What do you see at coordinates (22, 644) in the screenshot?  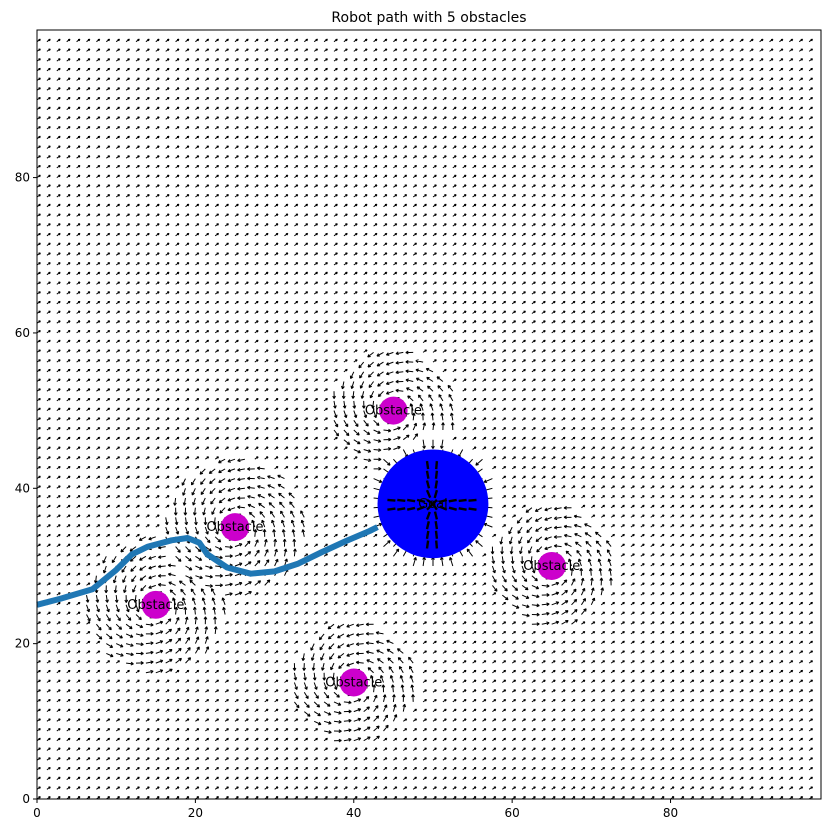 I see `y-tick-label: 20` at bounding box center [22, 644].